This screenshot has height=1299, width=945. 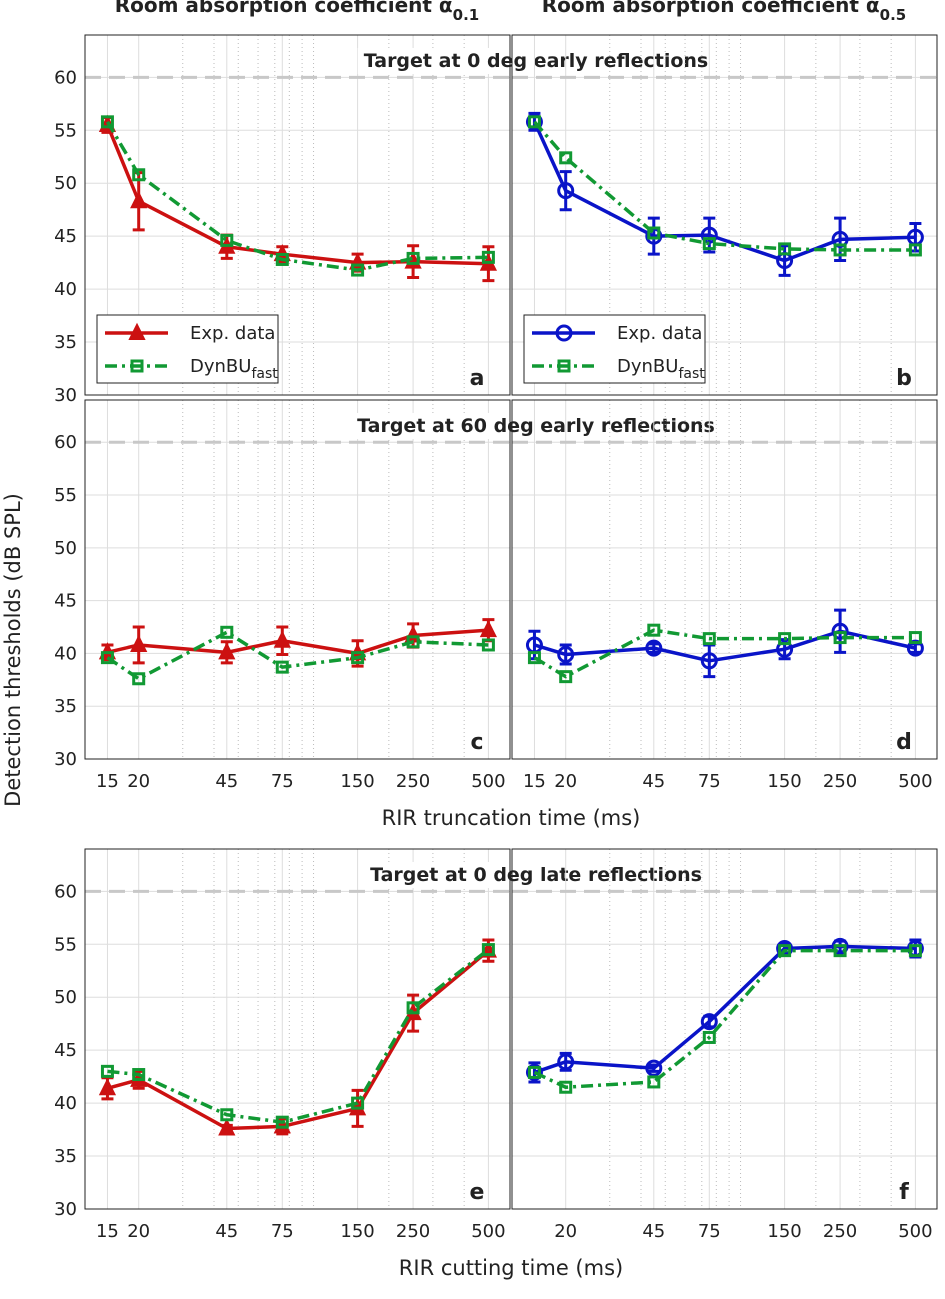 What do you see at coordinates (711, 8) in the screenshot?
I see `column-title-text: Room absorption coefficient α` at bounding box center [711, 8].